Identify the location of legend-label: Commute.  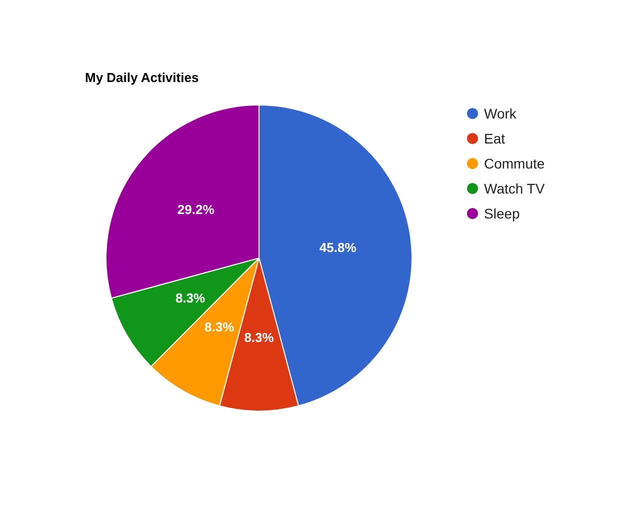
(514, 164).